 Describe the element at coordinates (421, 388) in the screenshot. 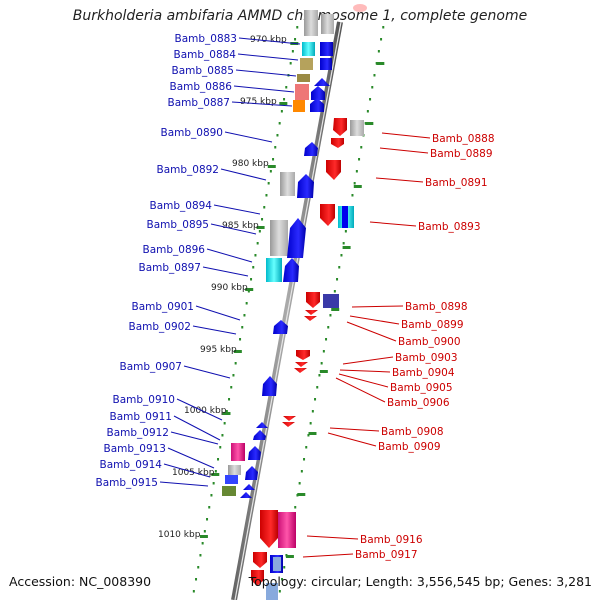

I see `right-gene-label: Bamb_0905` at that location.